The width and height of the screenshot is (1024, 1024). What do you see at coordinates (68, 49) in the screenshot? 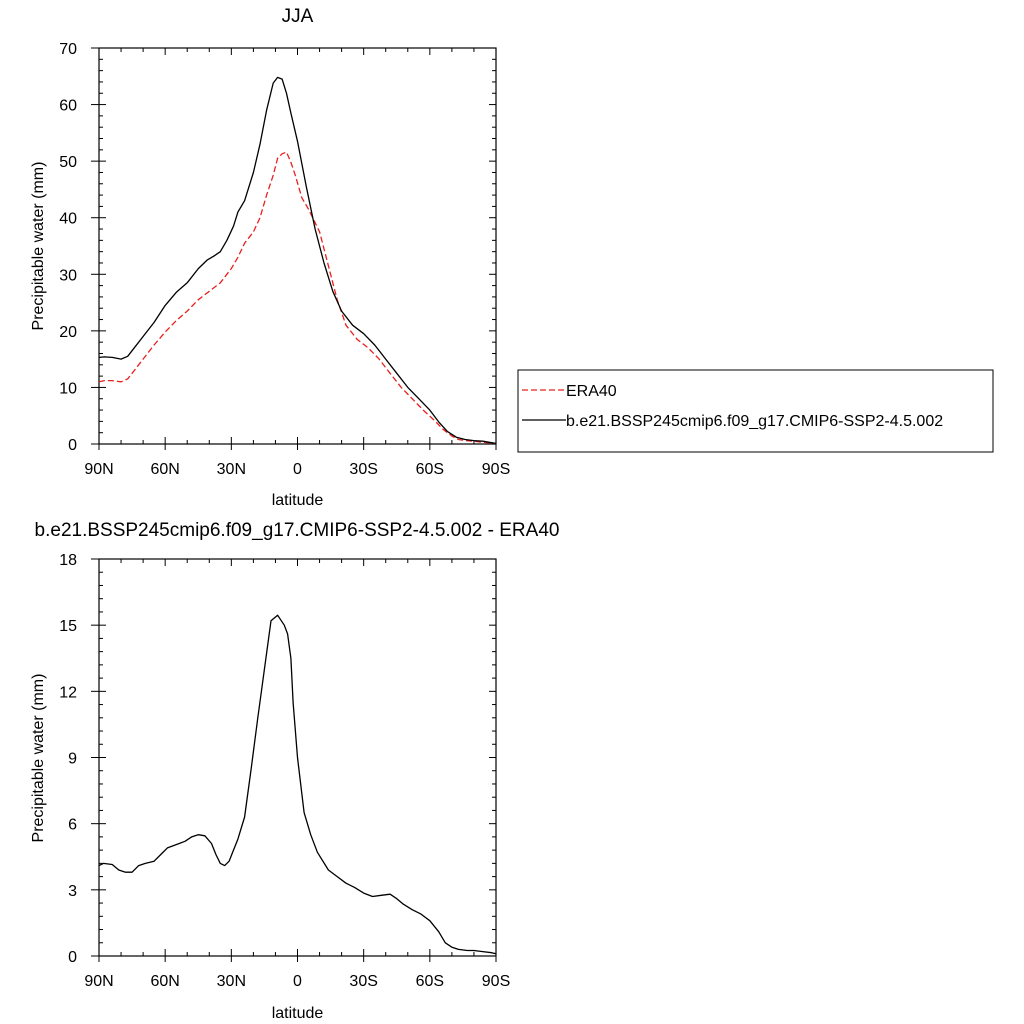
I see `y-tick-label: 70` at bounding box center [68, 49].